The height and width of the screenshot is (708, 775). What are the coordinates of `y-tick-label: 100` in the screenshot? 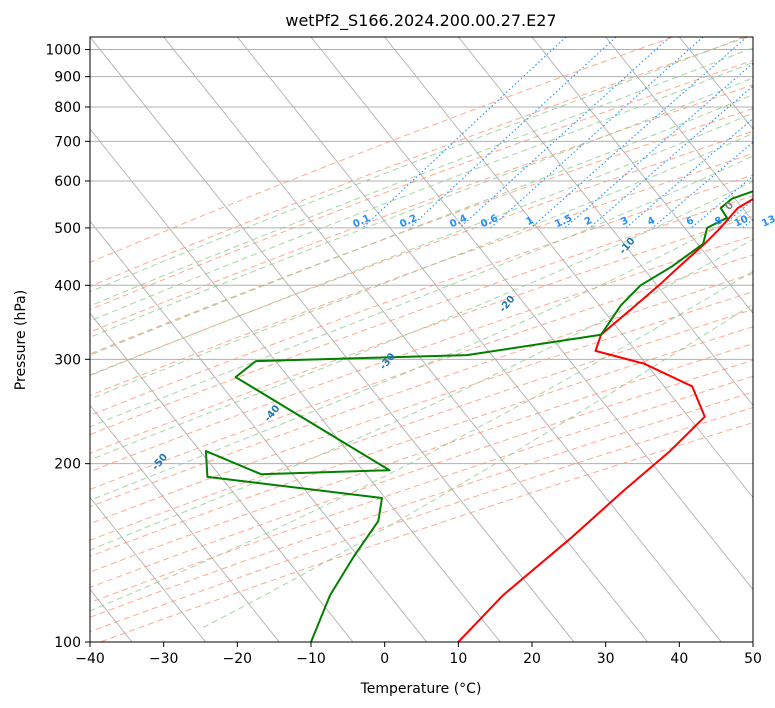 It's located at (67, 643).